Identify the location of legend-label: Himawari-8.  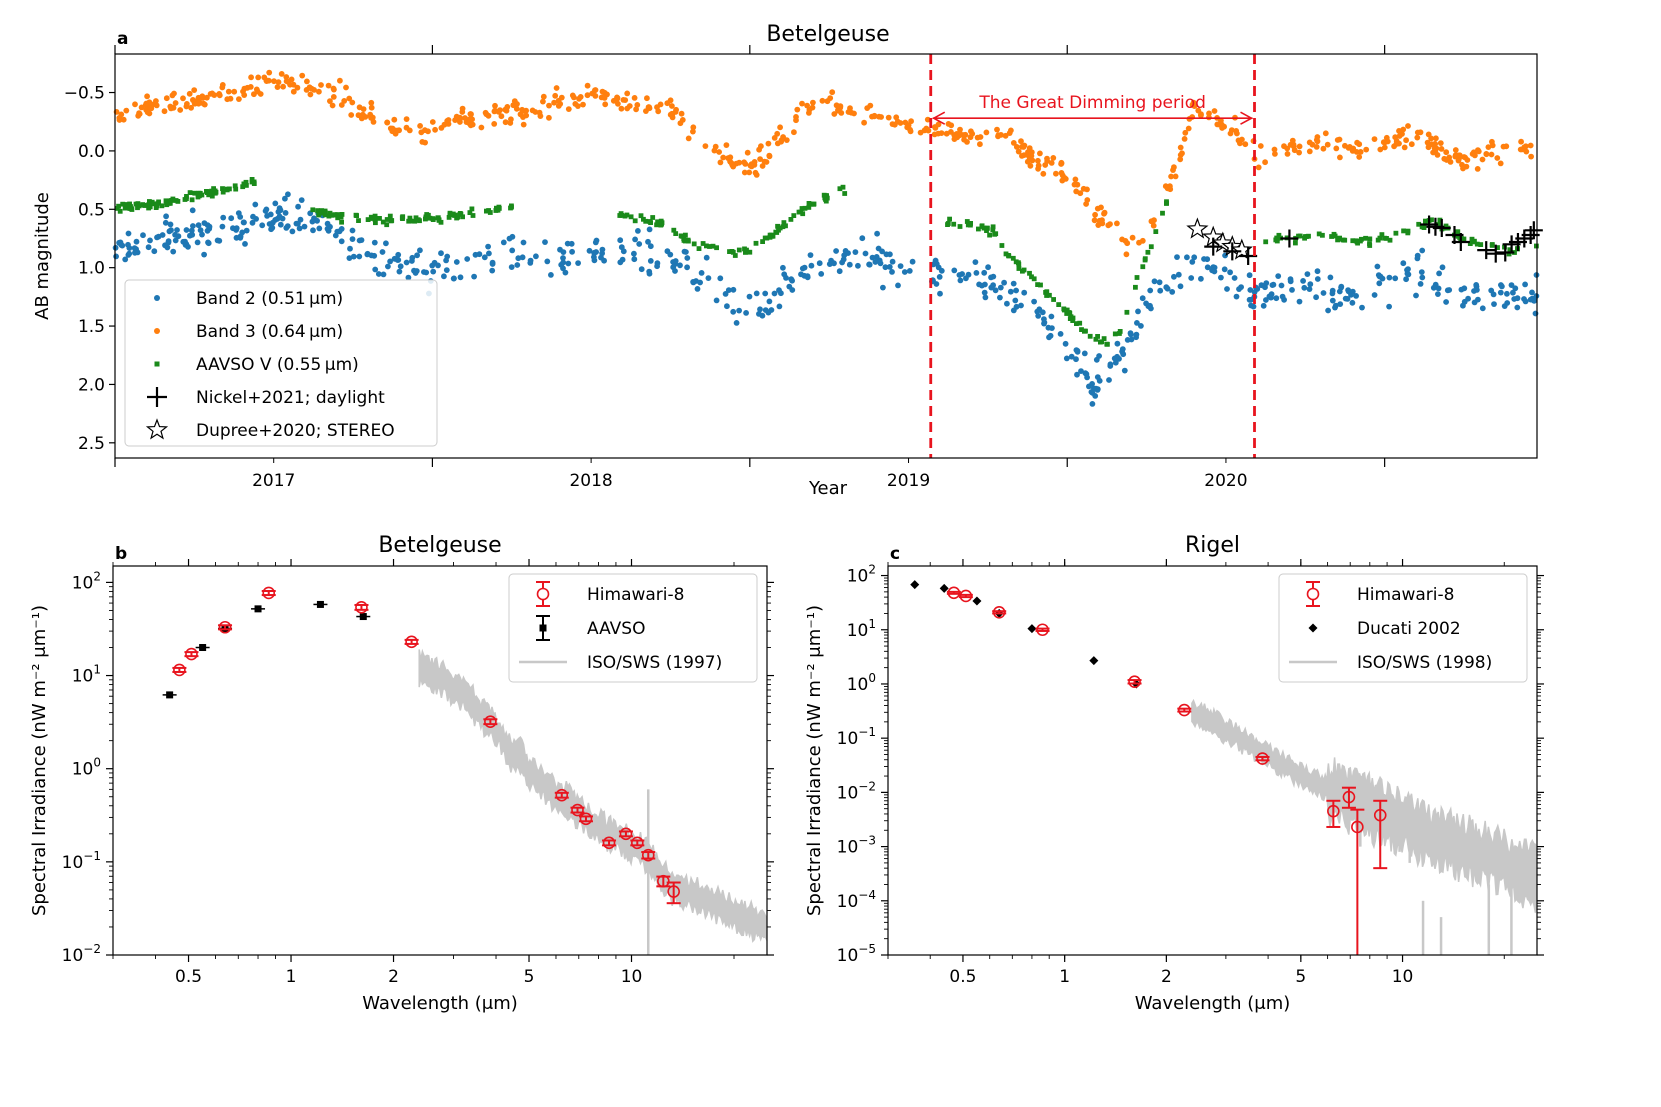
(1405, 595).